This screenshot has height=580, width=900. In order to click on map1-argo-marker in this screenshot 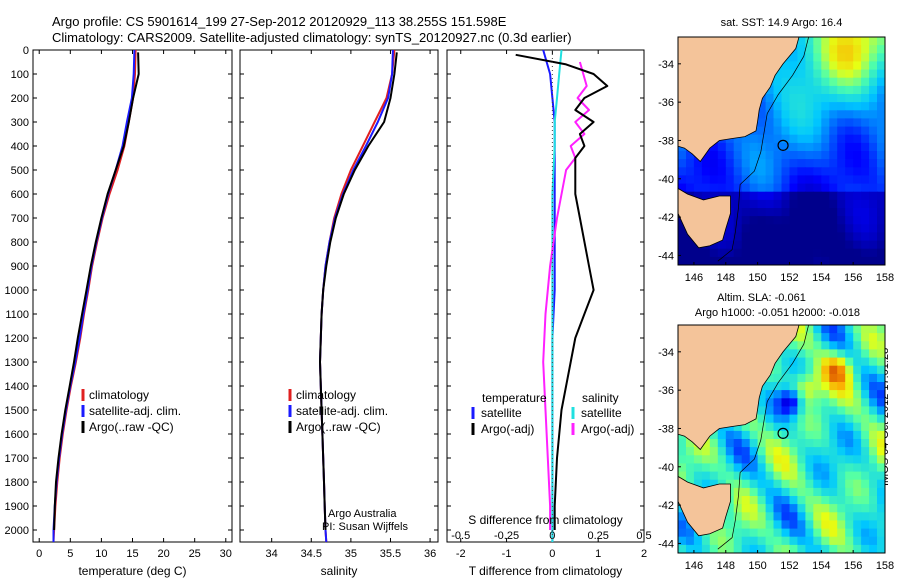, I will do `click(783, 145)`.